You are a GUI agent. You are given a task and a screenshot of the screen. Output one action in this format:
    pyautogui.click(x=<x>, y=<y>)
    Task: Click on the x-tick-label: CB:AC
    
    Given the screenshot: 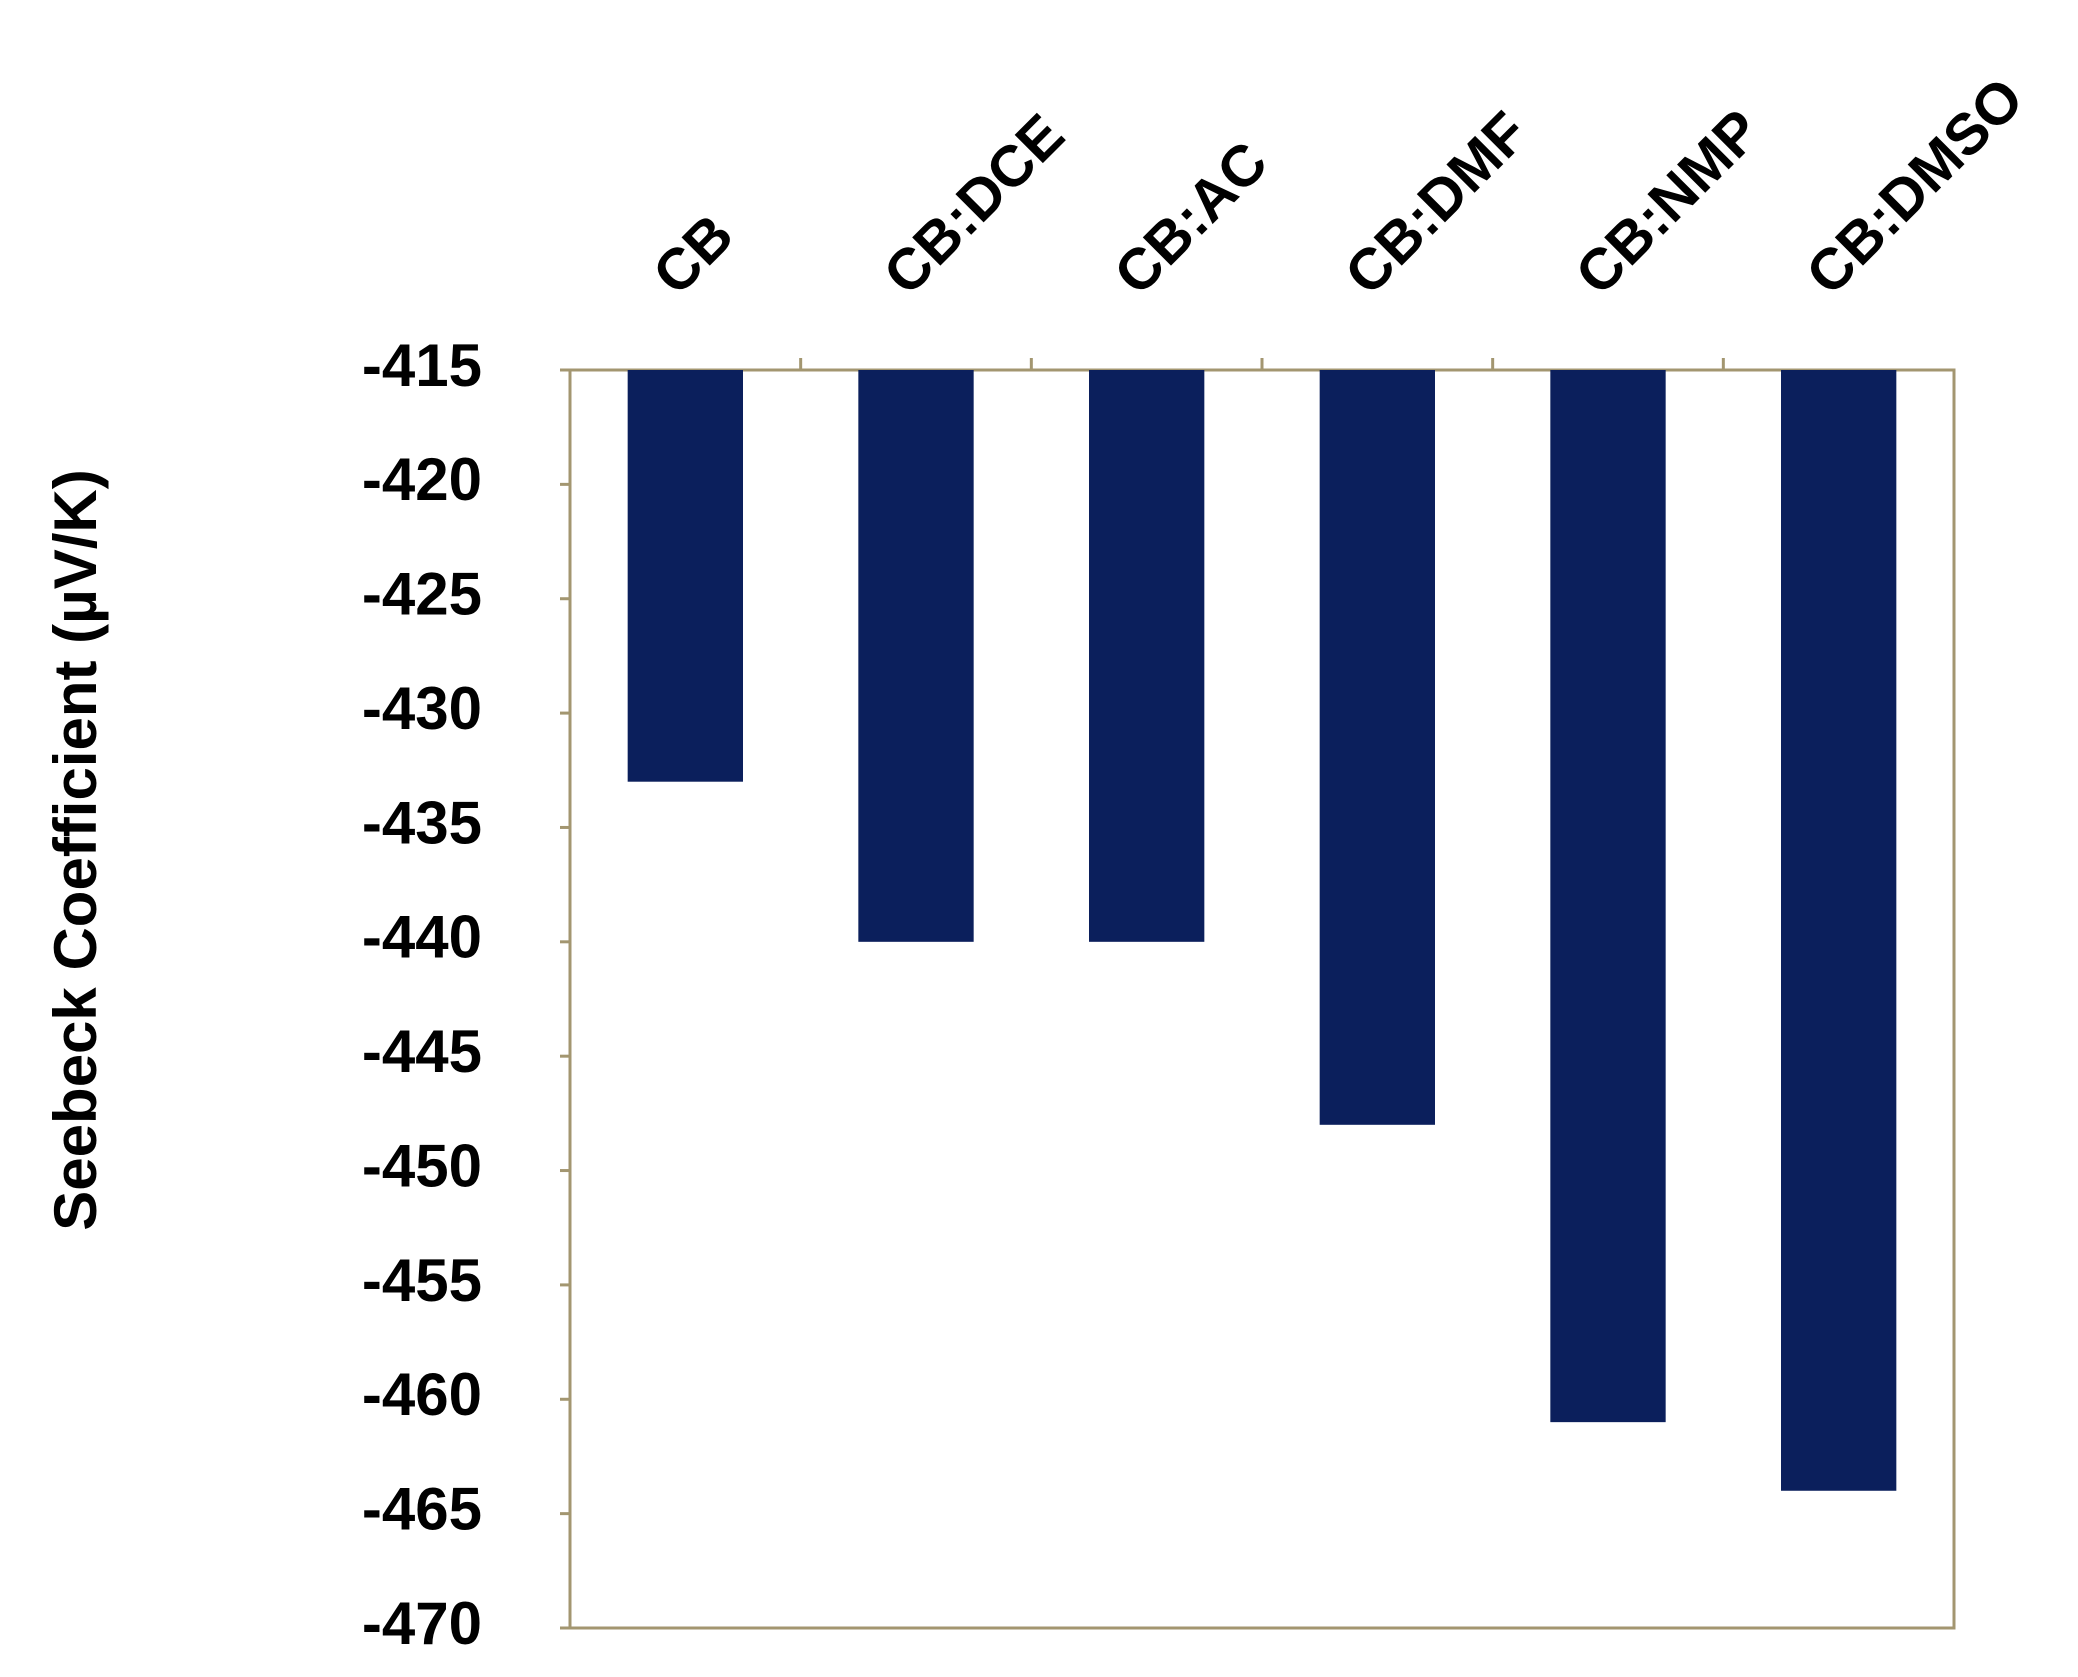 What is the action you would take?
    pyautogui.click(x=1191, y=218)
    